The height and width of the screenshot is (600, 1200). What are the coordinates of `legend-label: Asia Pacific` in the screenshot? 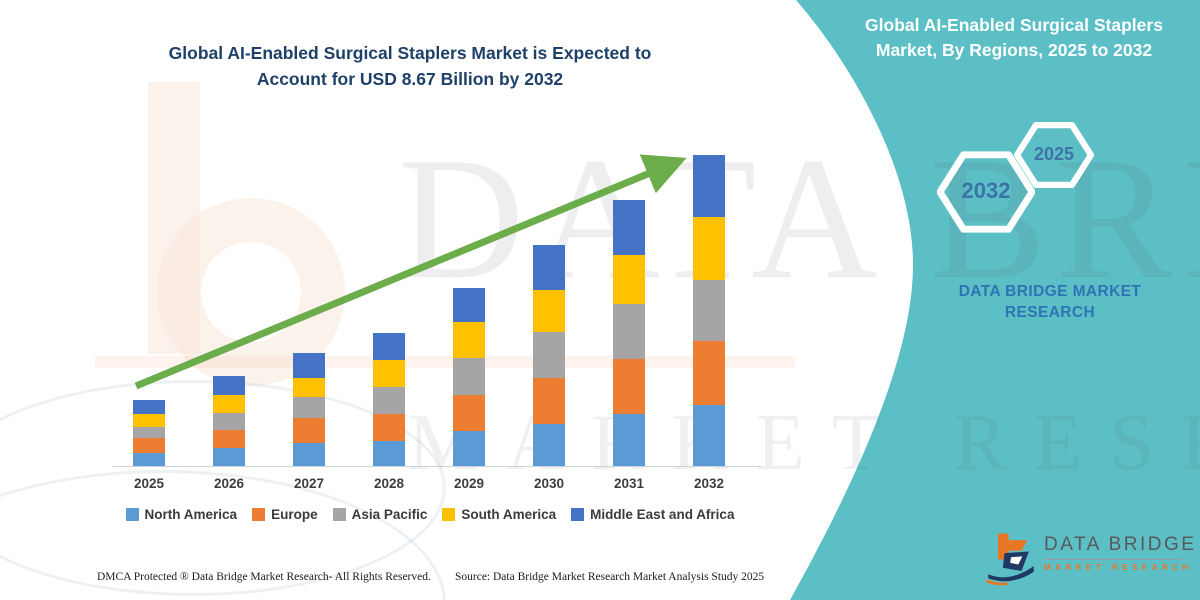 It's located at (389, 514).